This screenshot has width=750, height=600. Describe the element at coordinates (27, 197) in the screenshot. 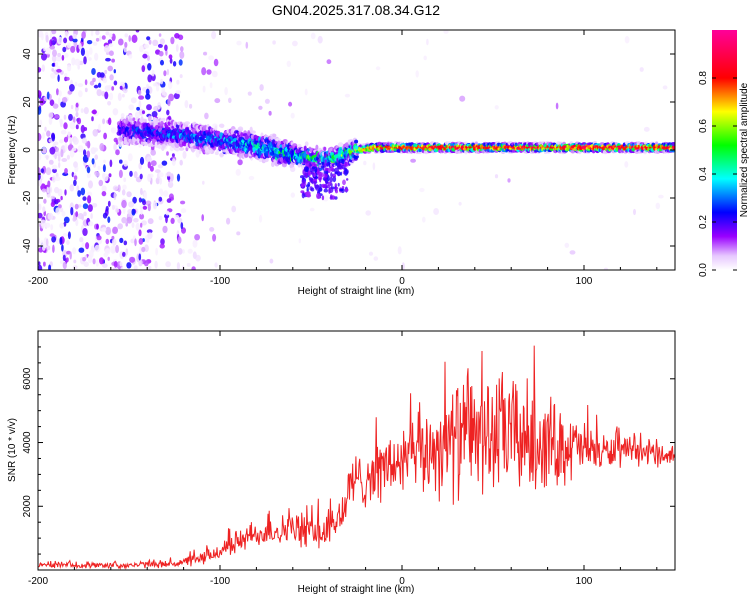

I see `spectrogram-ytick-label: -20` at that location.